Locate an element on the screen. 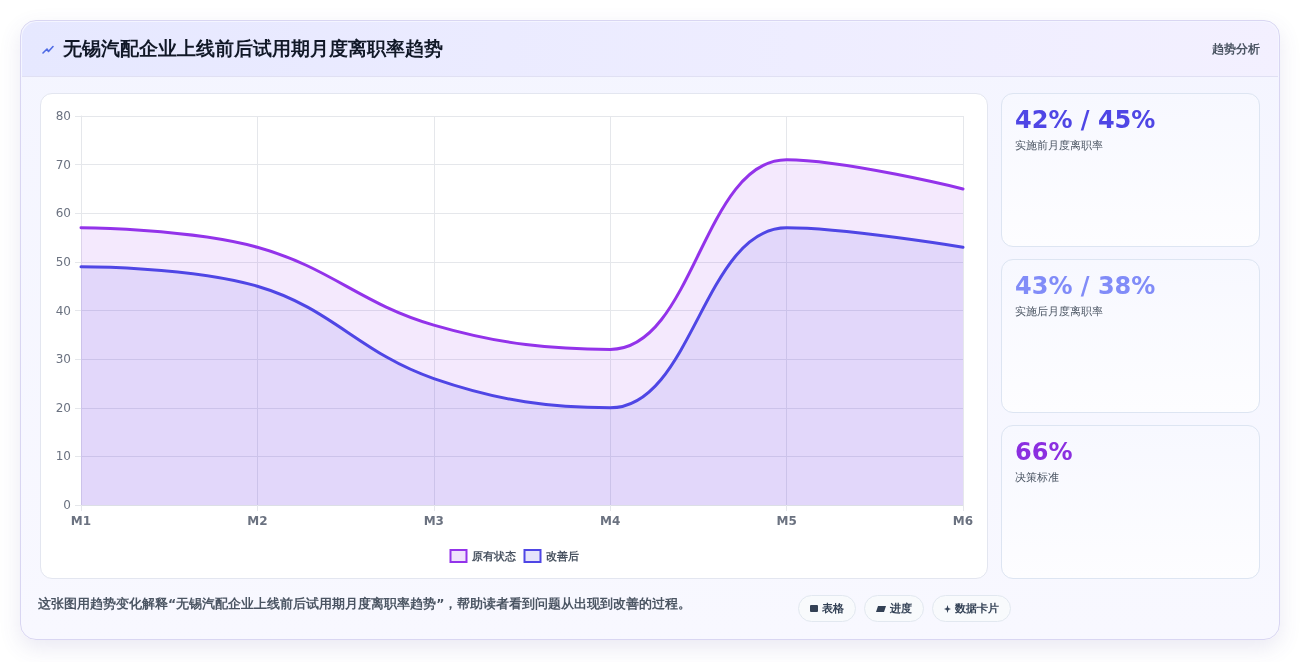 The width and height of the screenshot is (1300, 662). y-tick-label: 40 is located at coordinates (63, 310).